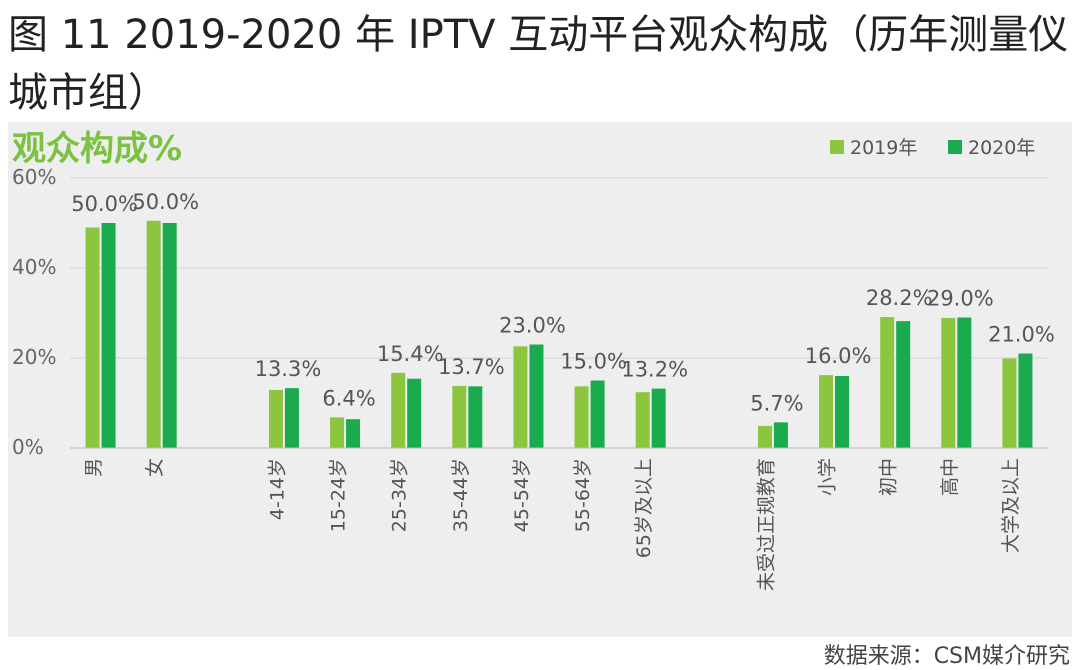 The width and height of the screenshot is (1080, 670). I want to click on category-label: 65岁及以上, so click(644, 508).